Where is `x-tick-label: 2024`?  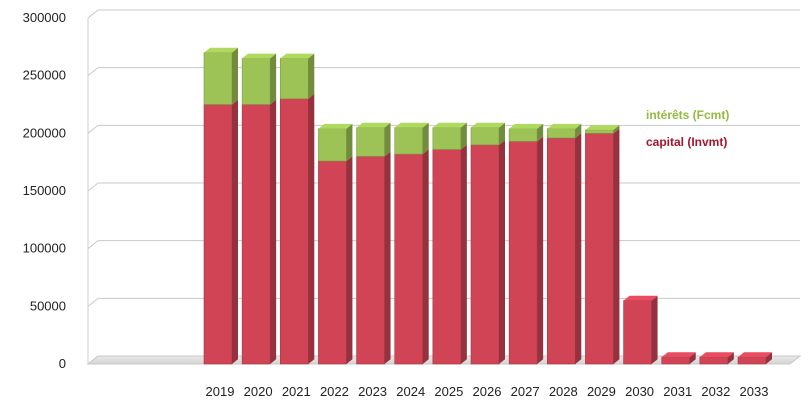 x-tick-label: 2024 is located at coordinates (410, 391).